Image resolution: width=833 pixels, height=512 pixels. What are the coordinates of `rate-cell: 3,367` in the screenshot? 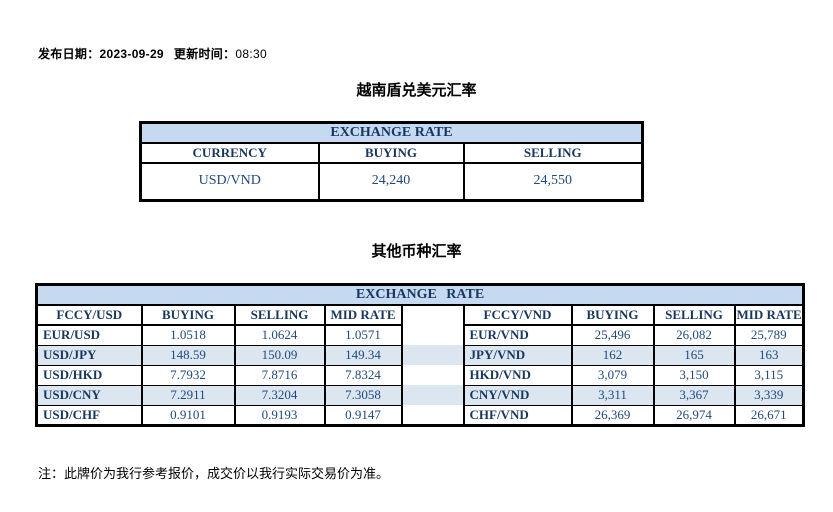 It's located at (694, 395).